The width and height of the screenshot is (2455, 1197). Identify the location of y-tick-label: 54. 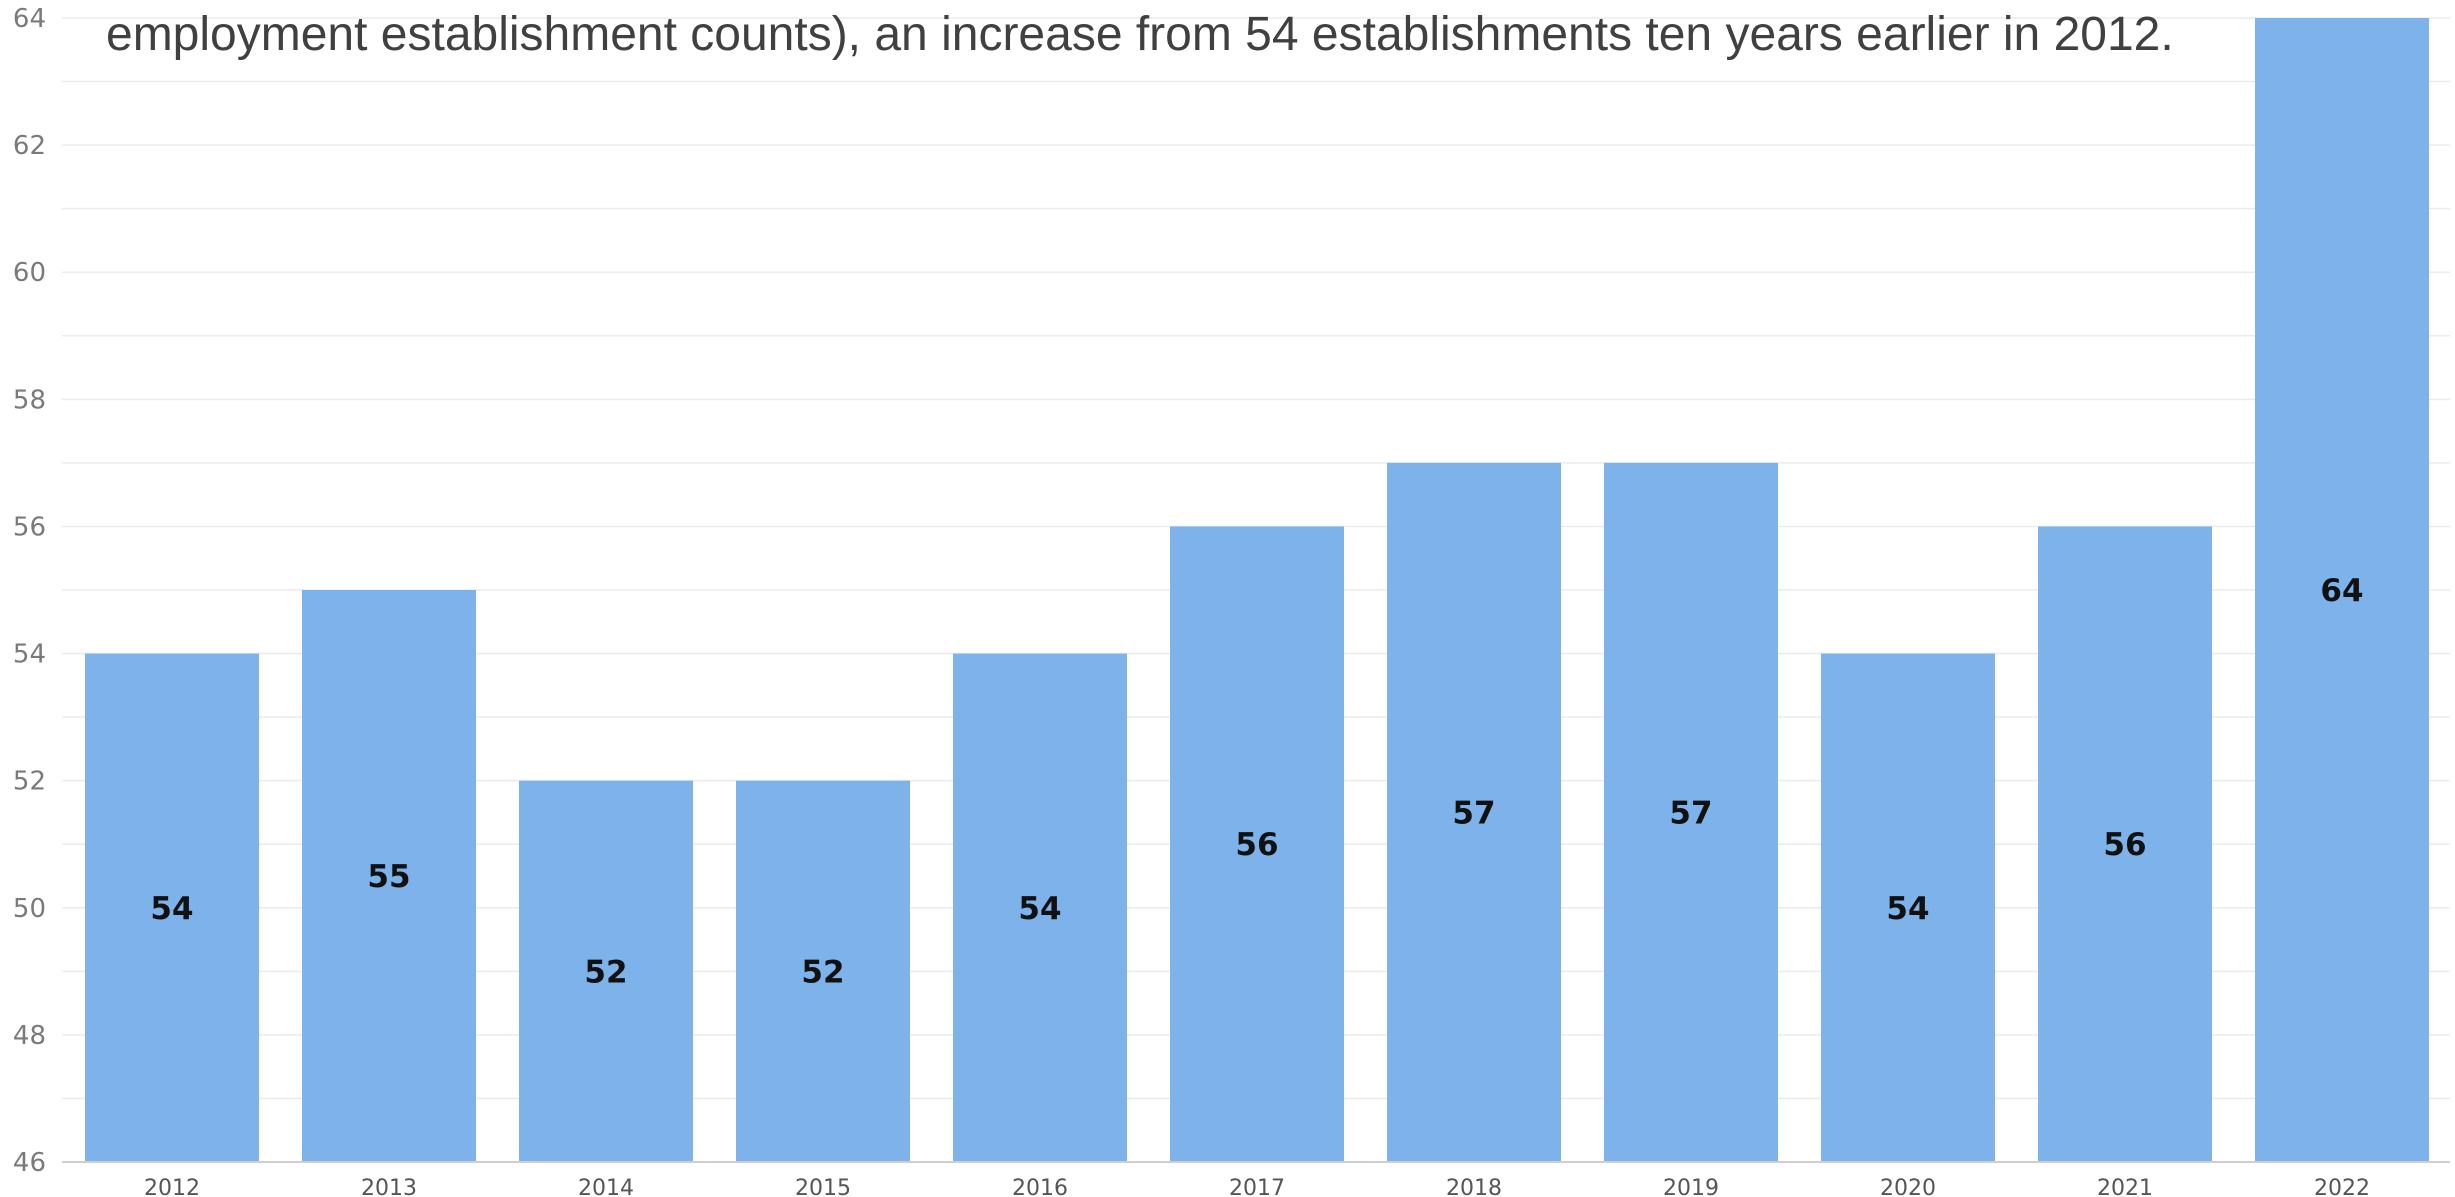
(29, 655).